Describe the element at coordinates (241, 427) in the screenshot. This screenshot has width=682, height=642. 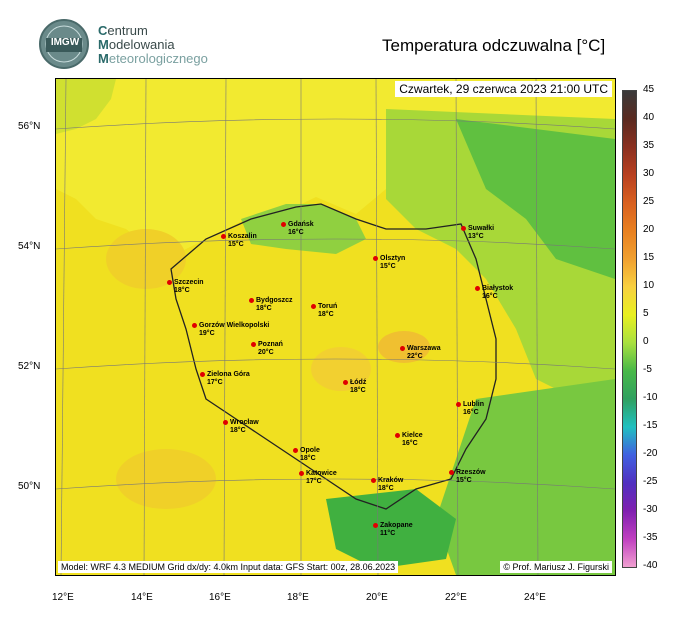
I see `city-wroclaw: Wrocław 18°C` at that location.